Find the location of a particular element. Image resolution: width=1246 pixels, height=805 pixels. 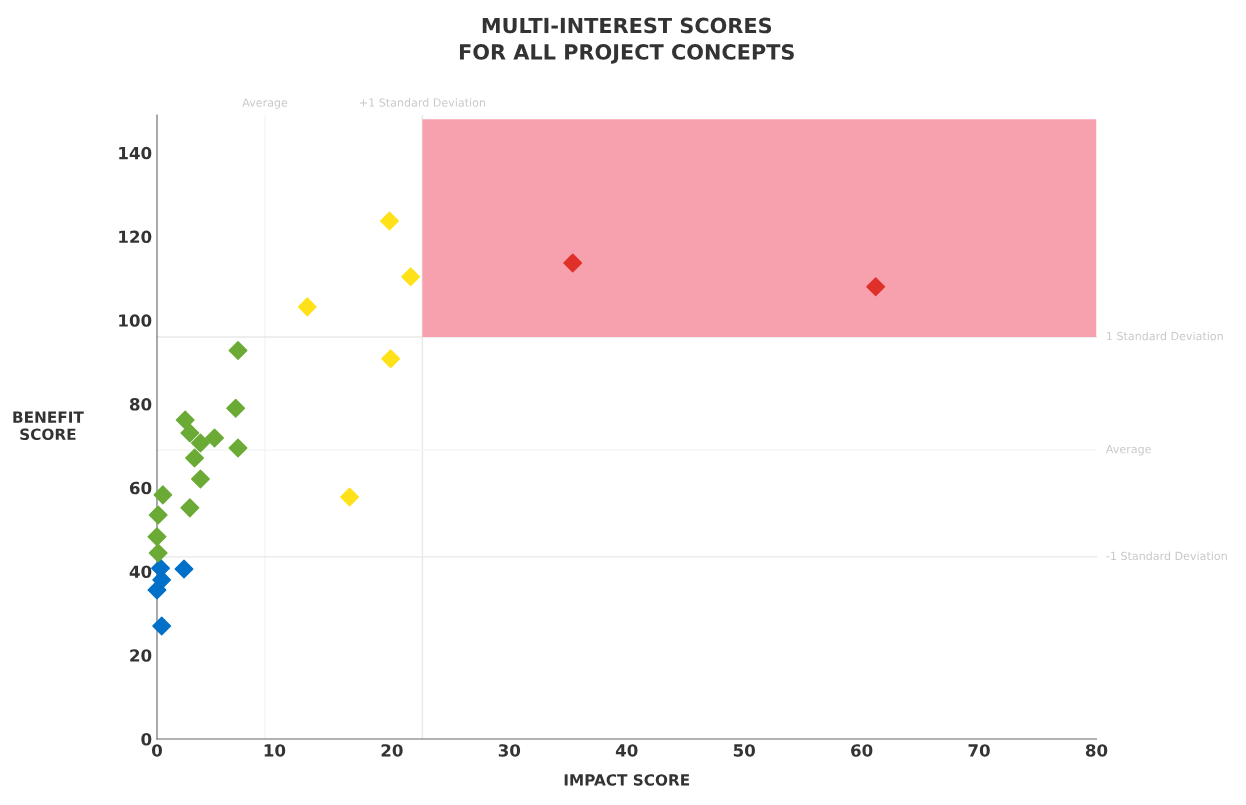

y-tick-label: 80 is located at coordinates (140, 404).